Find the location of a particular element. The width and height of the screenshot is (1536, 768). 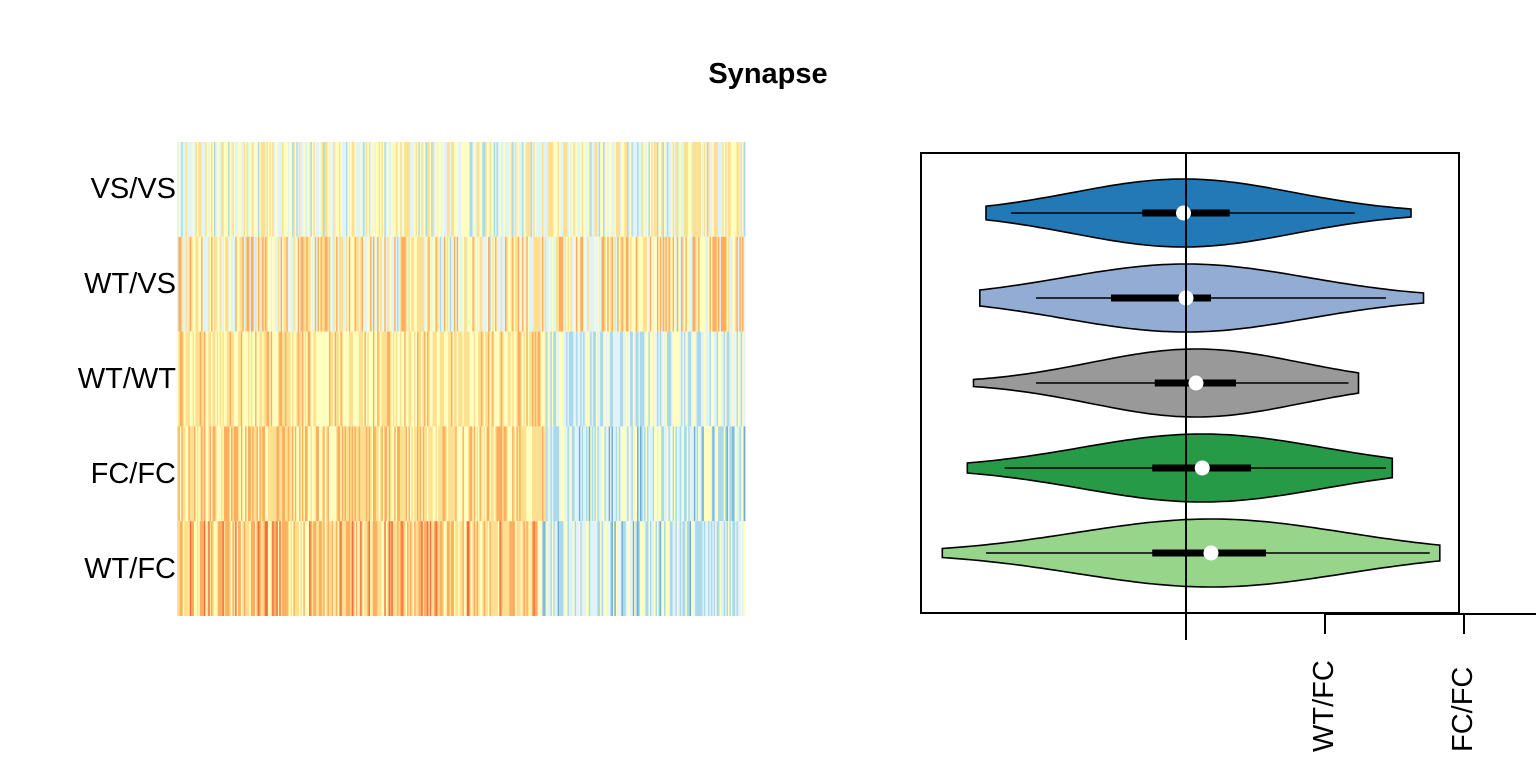

violin-vs-vs is located at coordinates (1198, 213).